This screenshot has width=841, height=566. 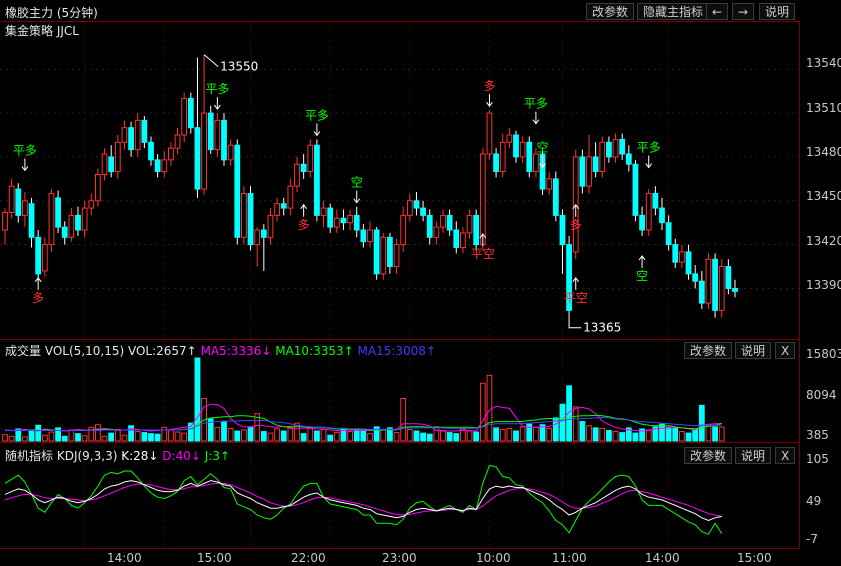 What do you see at coordinates (823, 152) in the screenshot?
I see `price-tick: 13480` at bounding box center [823, 152].